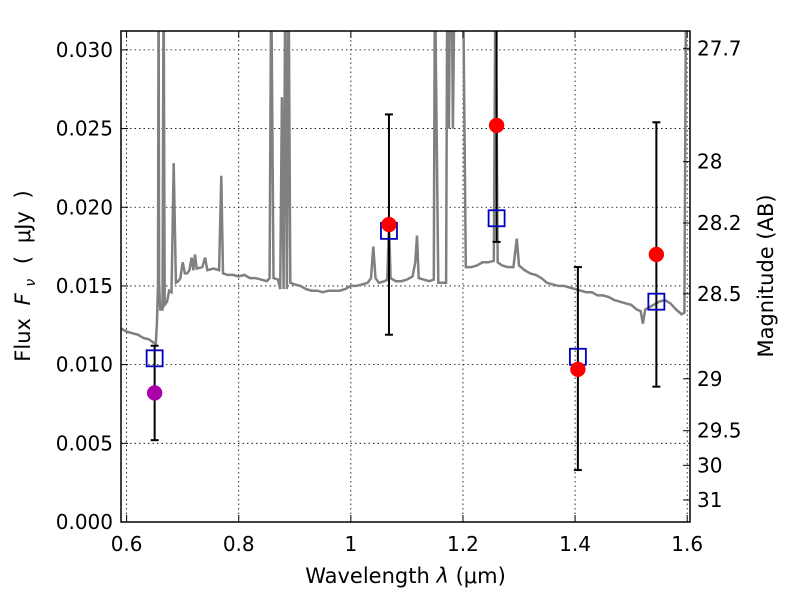  What do you see at coordinates (84, 365) in the screenshot?
I see `y-tick-label: 0.010` at bounding box center [84, 365].